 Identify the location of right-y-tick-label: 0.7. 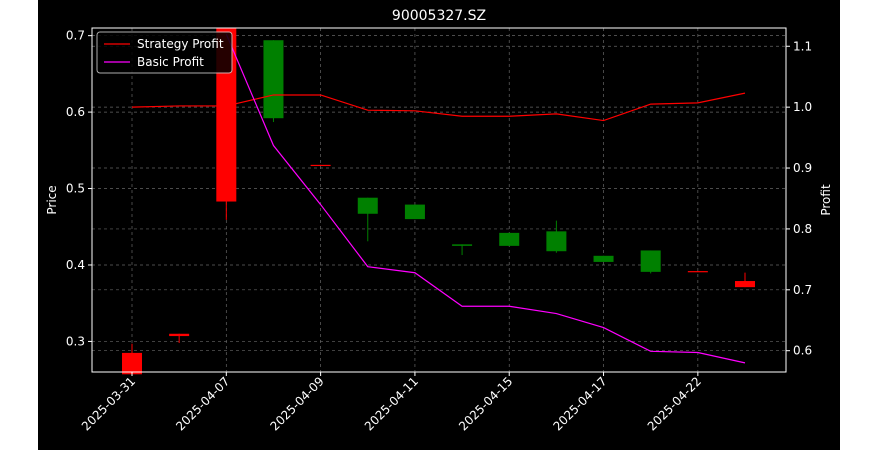
(802, 290).